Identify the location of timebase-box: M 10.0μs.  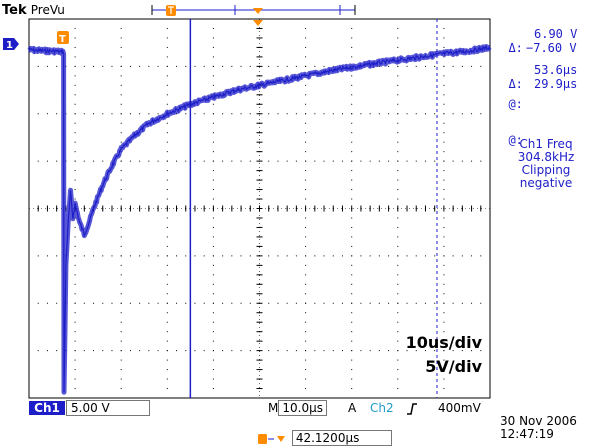
(297, 408).